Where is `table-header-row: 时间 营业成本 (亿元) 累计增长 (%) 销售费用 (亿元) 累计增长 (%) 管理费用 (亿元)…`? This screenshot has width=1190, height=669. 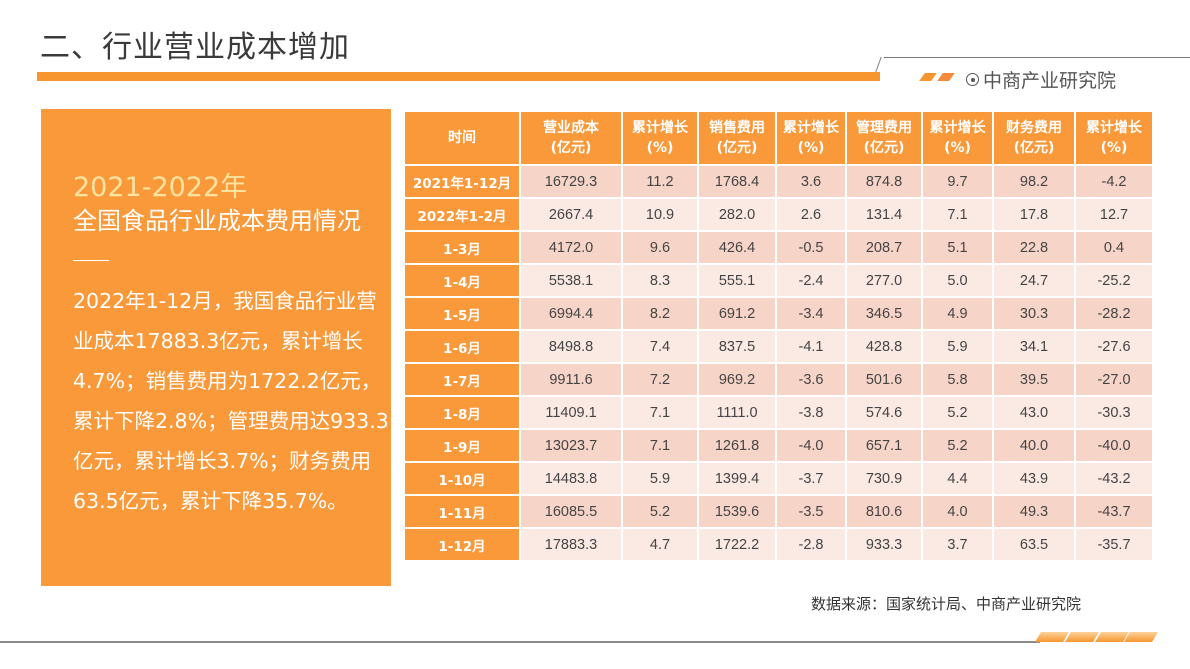 table-header-row: 时间 营业成本 (亿元) 累计增长 (%) 销售费用 (亿元) 累计增长 (%) 管理费用 (亿元)… is located at coordinates (778, 138).